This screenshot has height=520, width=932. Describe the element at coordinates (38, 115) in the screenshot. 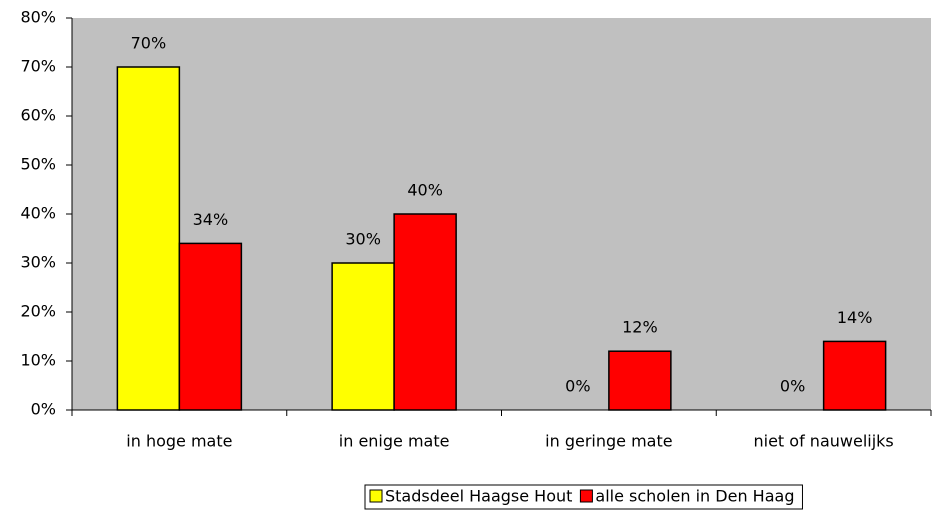

I see `y-tick-label: 60%` at that location.